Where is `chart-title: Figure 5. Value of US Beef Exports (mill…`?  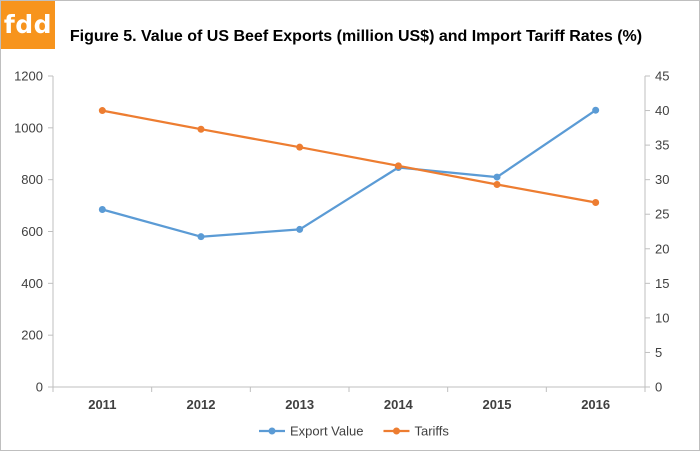 chart-title: Figure 5. Value of US Beef Exports (mill… is located at coordinates (356, 36).